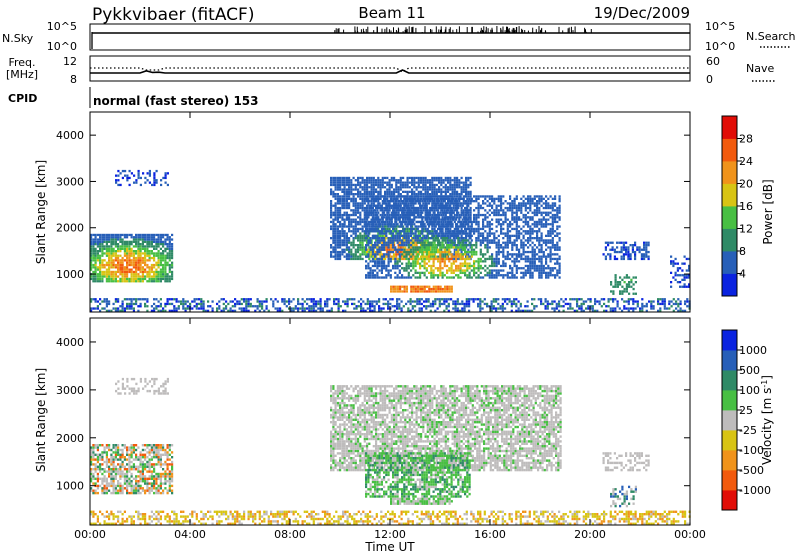  Describe the element at coordinates (720, 46) in the screenshot. I see `noise-right-tick-bottom: 10^0` at that location.